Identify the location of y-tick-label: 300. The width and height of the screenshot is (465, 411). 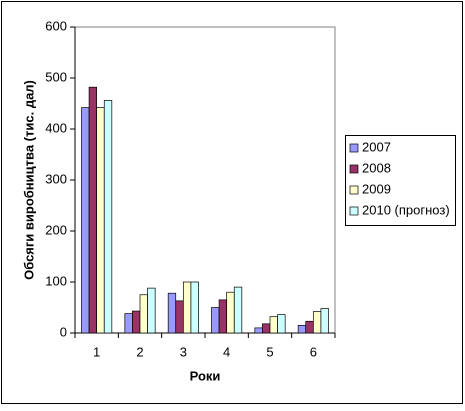
(56, 178).